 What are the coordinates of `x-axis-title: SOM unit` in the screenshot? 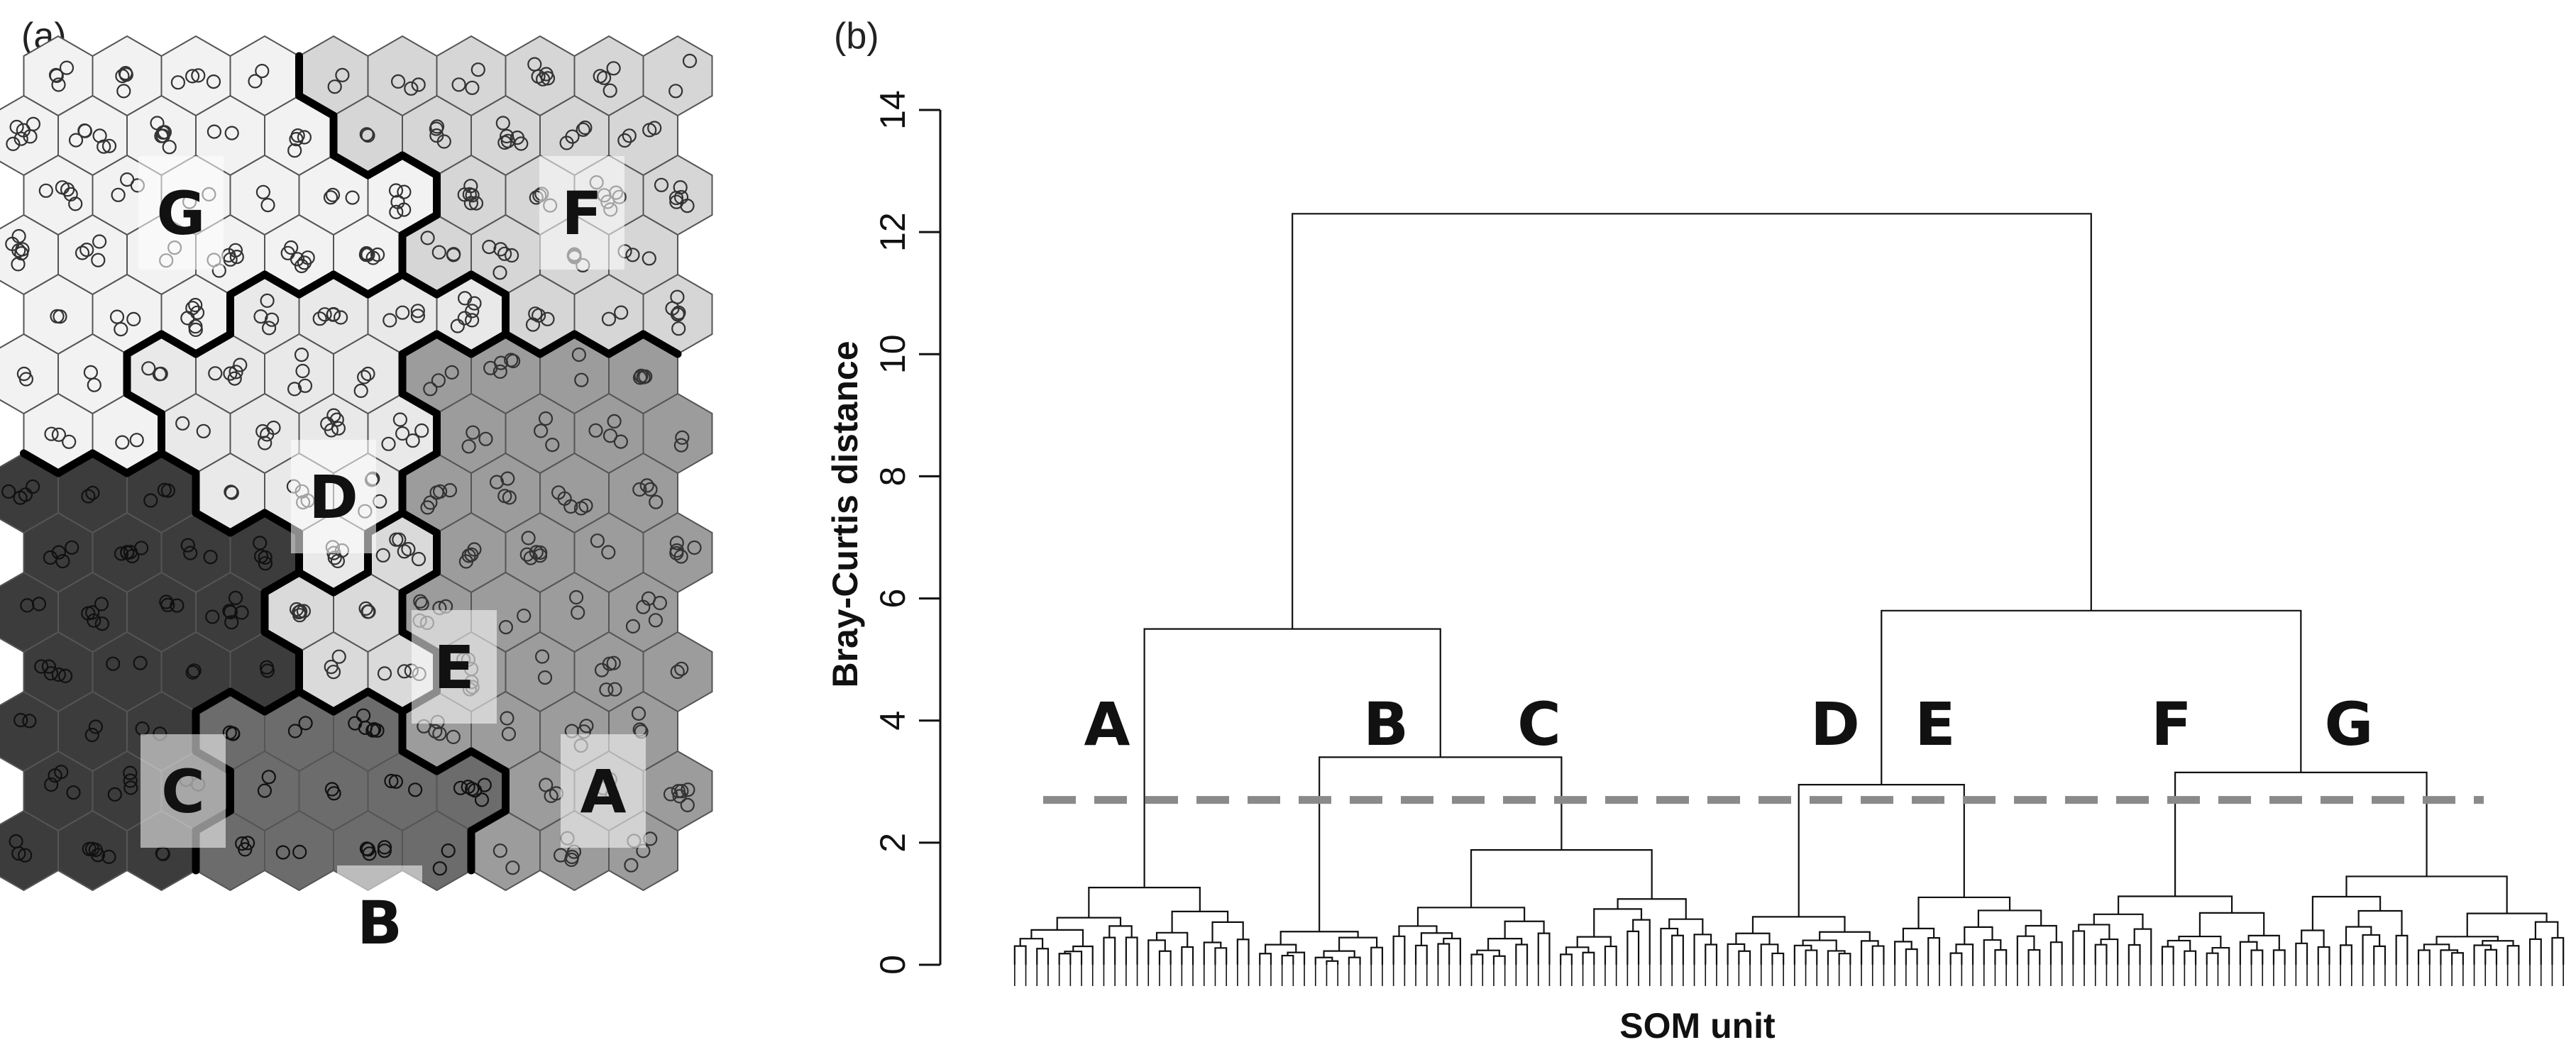 It's located at (1697, 1026).